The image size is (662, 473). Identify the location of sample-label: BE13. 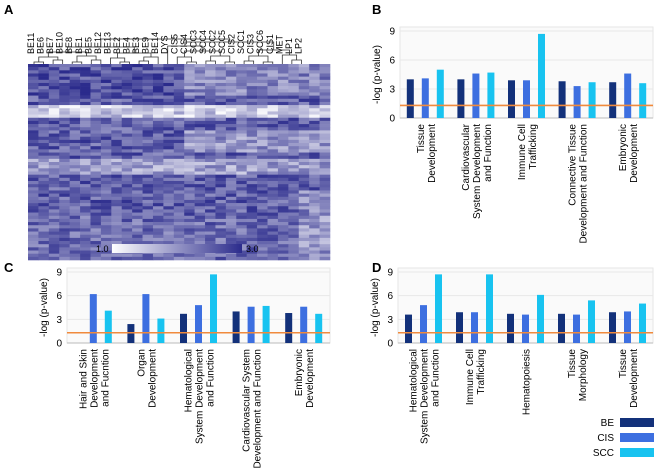
(107, 43).